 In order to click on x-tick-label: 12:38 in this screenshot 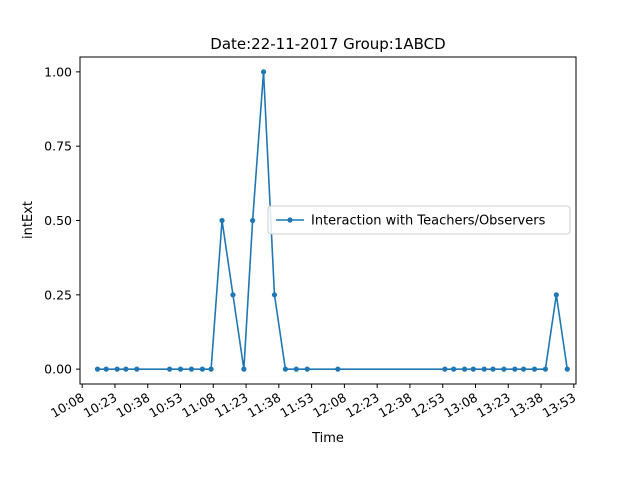, I will do `click(395, 405)`.